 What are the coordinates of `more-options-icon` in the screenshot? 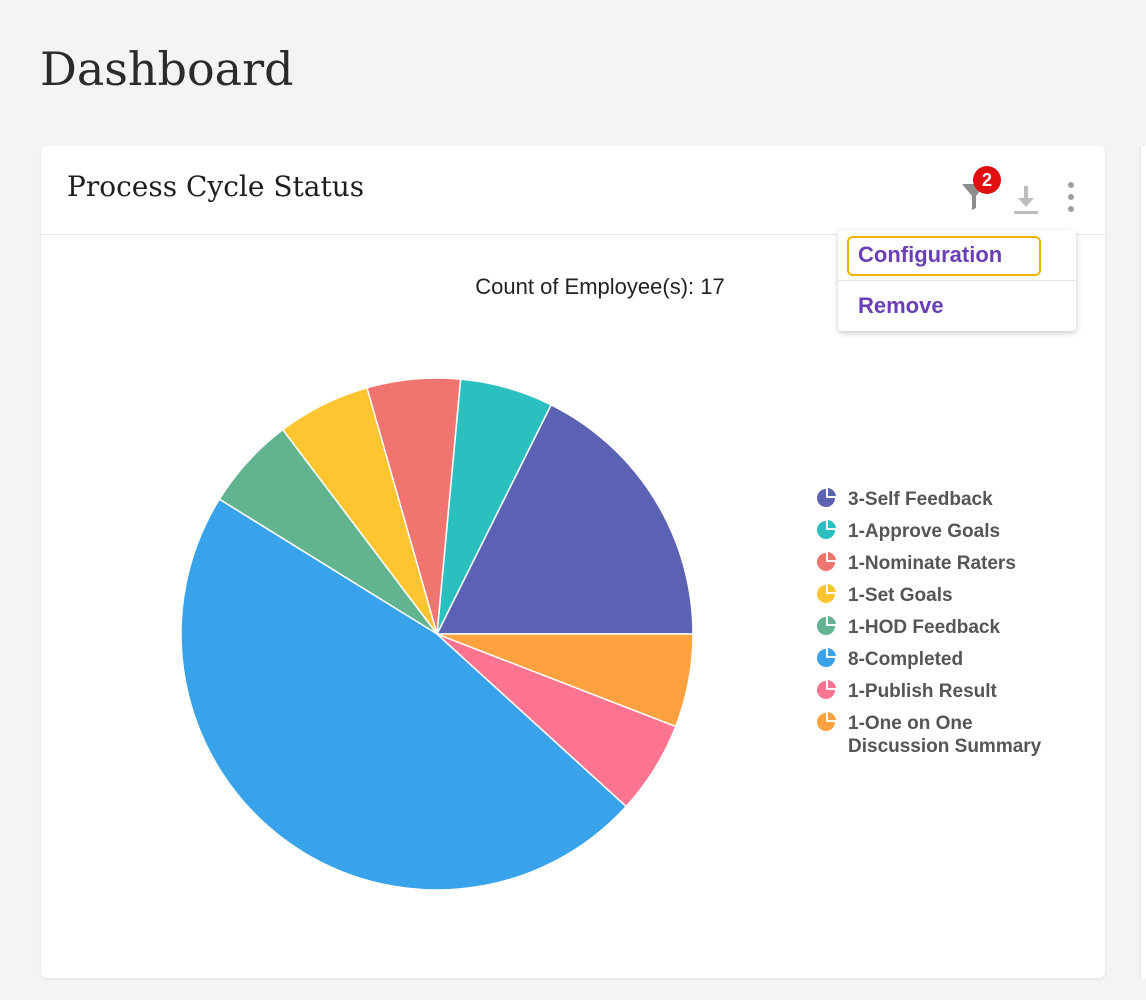 It's located at (1071, 198).